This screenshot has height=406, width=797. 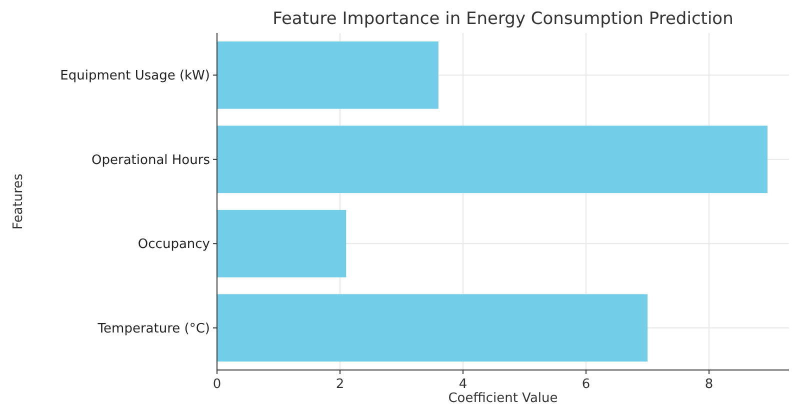 What do you see at coordinates (586, 384) in the screenshot?
I see `x-tick-label: 6` at bounding box center [586, 384].